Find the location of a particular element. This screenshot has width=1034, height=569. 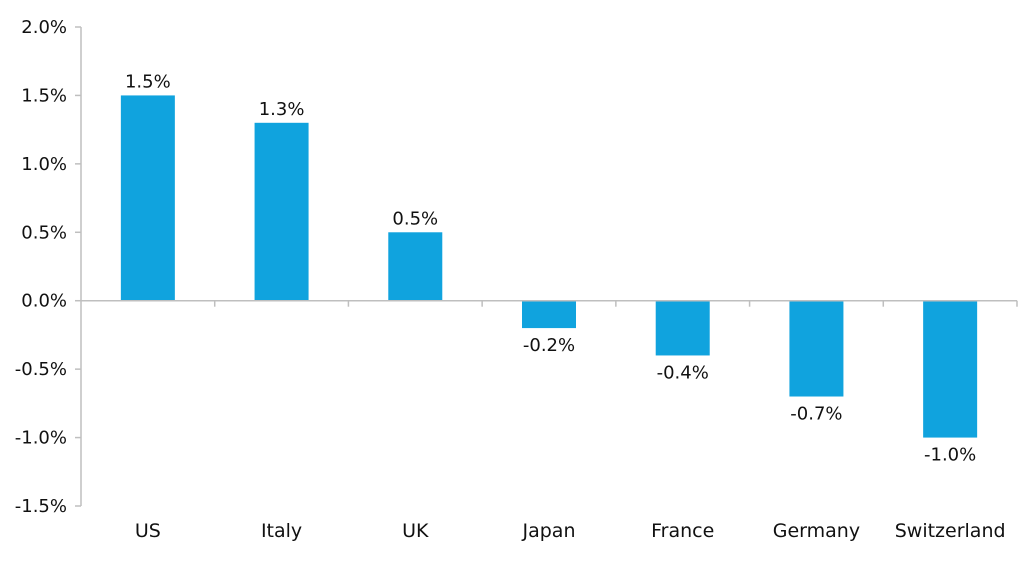

category-label-france: France is located at coordinates (682, 531).